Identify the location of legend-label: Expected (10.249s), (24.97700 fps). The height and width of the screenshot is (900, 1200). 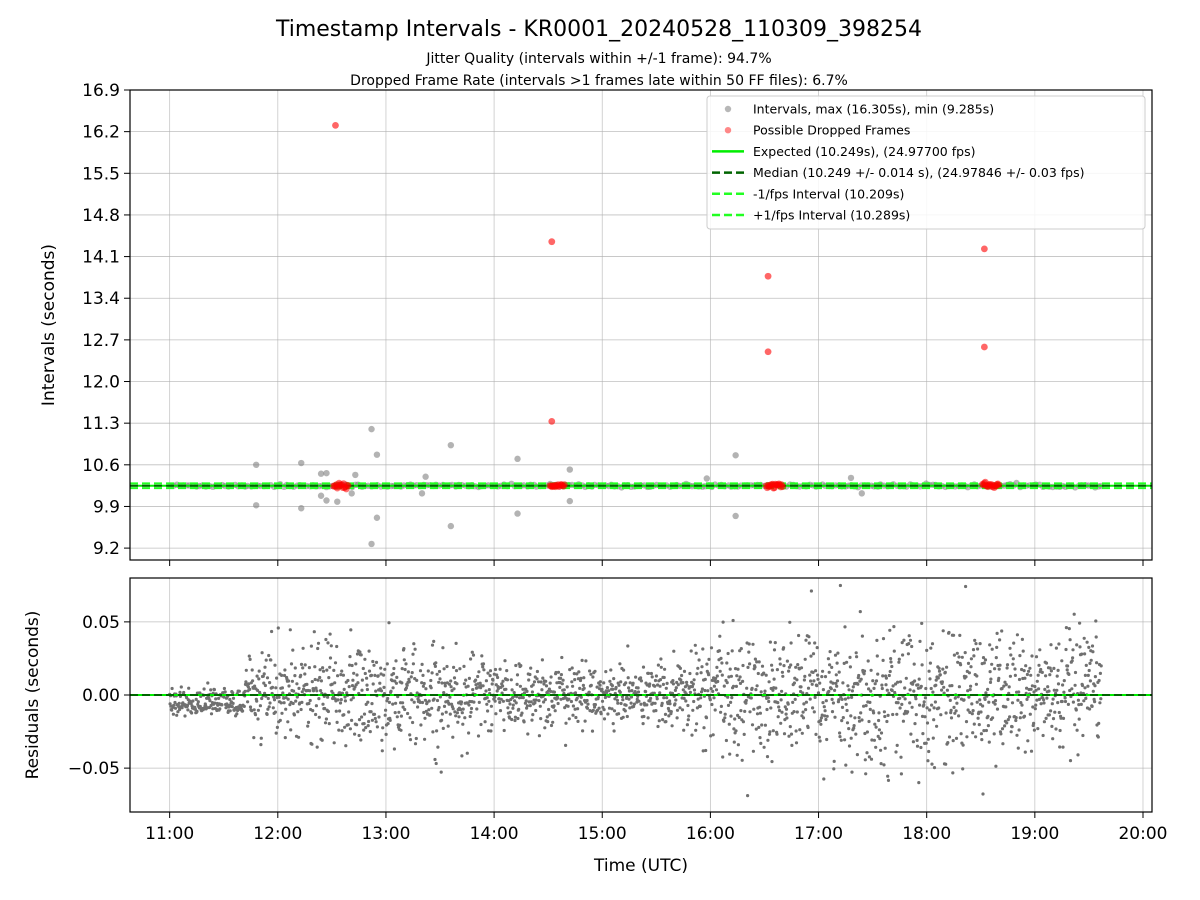
(864, 151).